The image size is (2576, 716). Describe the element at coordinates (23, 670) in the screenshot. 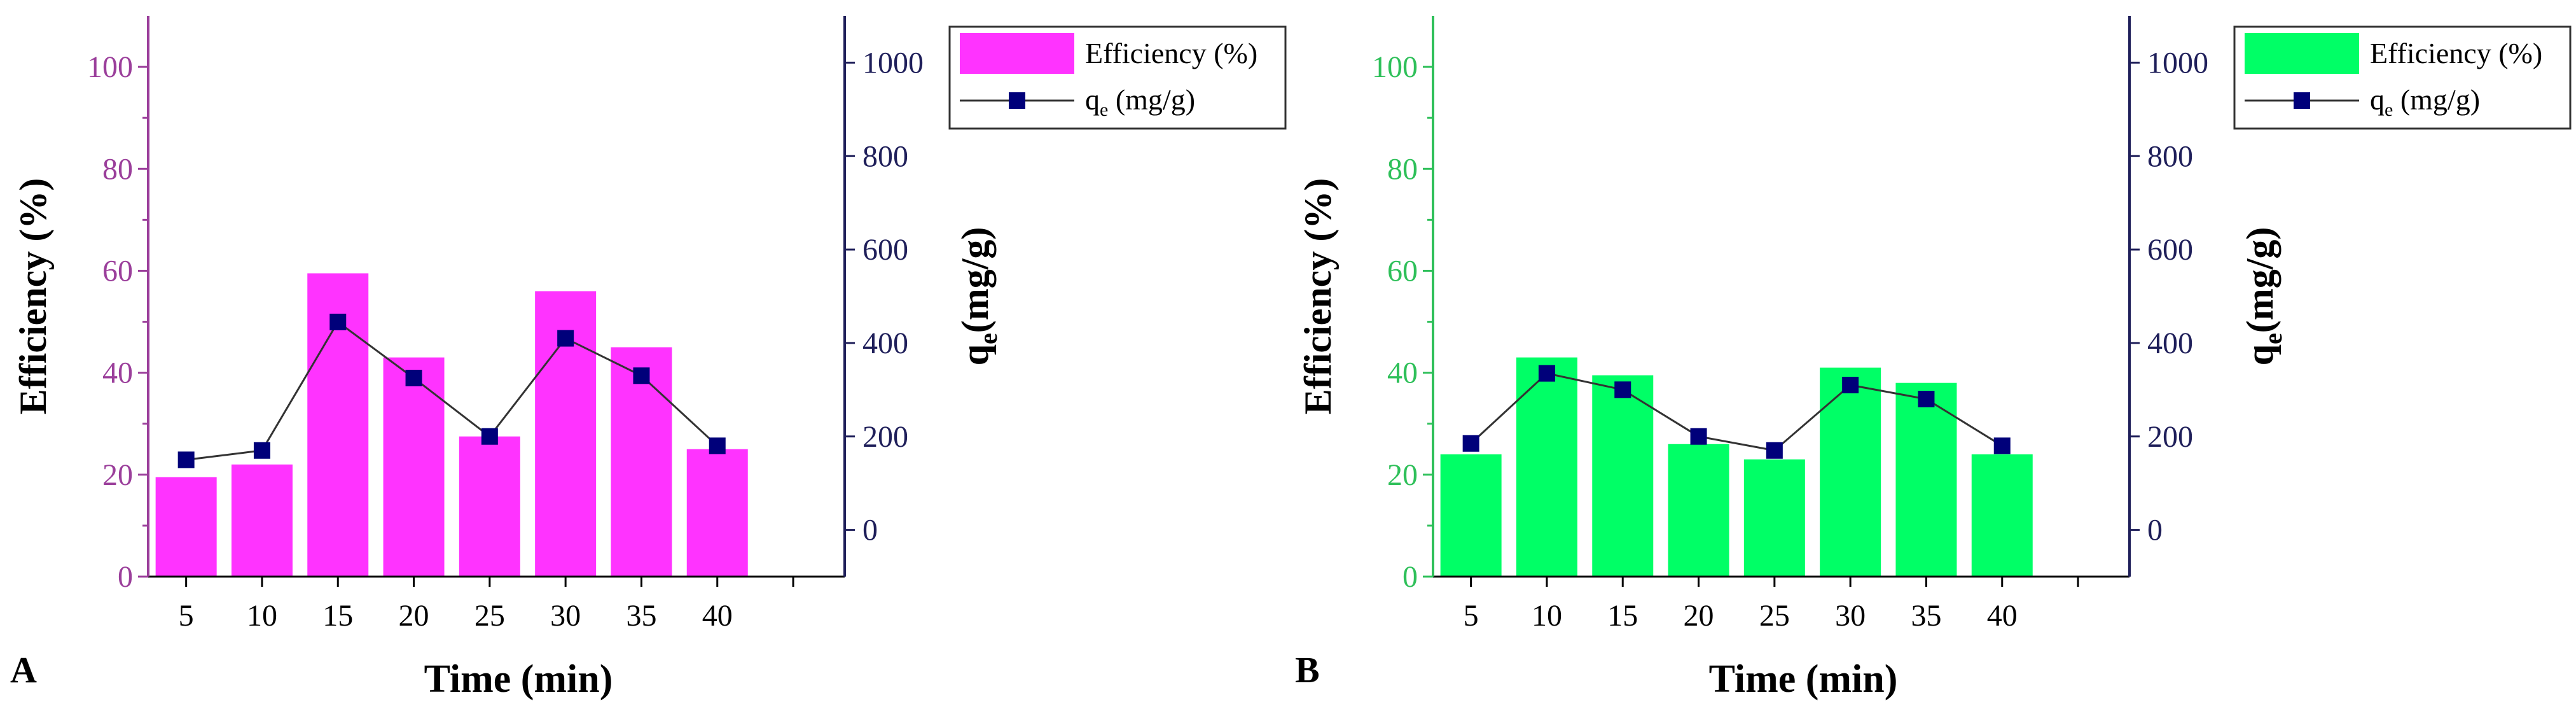

I see `panel-letter: A` at that location.